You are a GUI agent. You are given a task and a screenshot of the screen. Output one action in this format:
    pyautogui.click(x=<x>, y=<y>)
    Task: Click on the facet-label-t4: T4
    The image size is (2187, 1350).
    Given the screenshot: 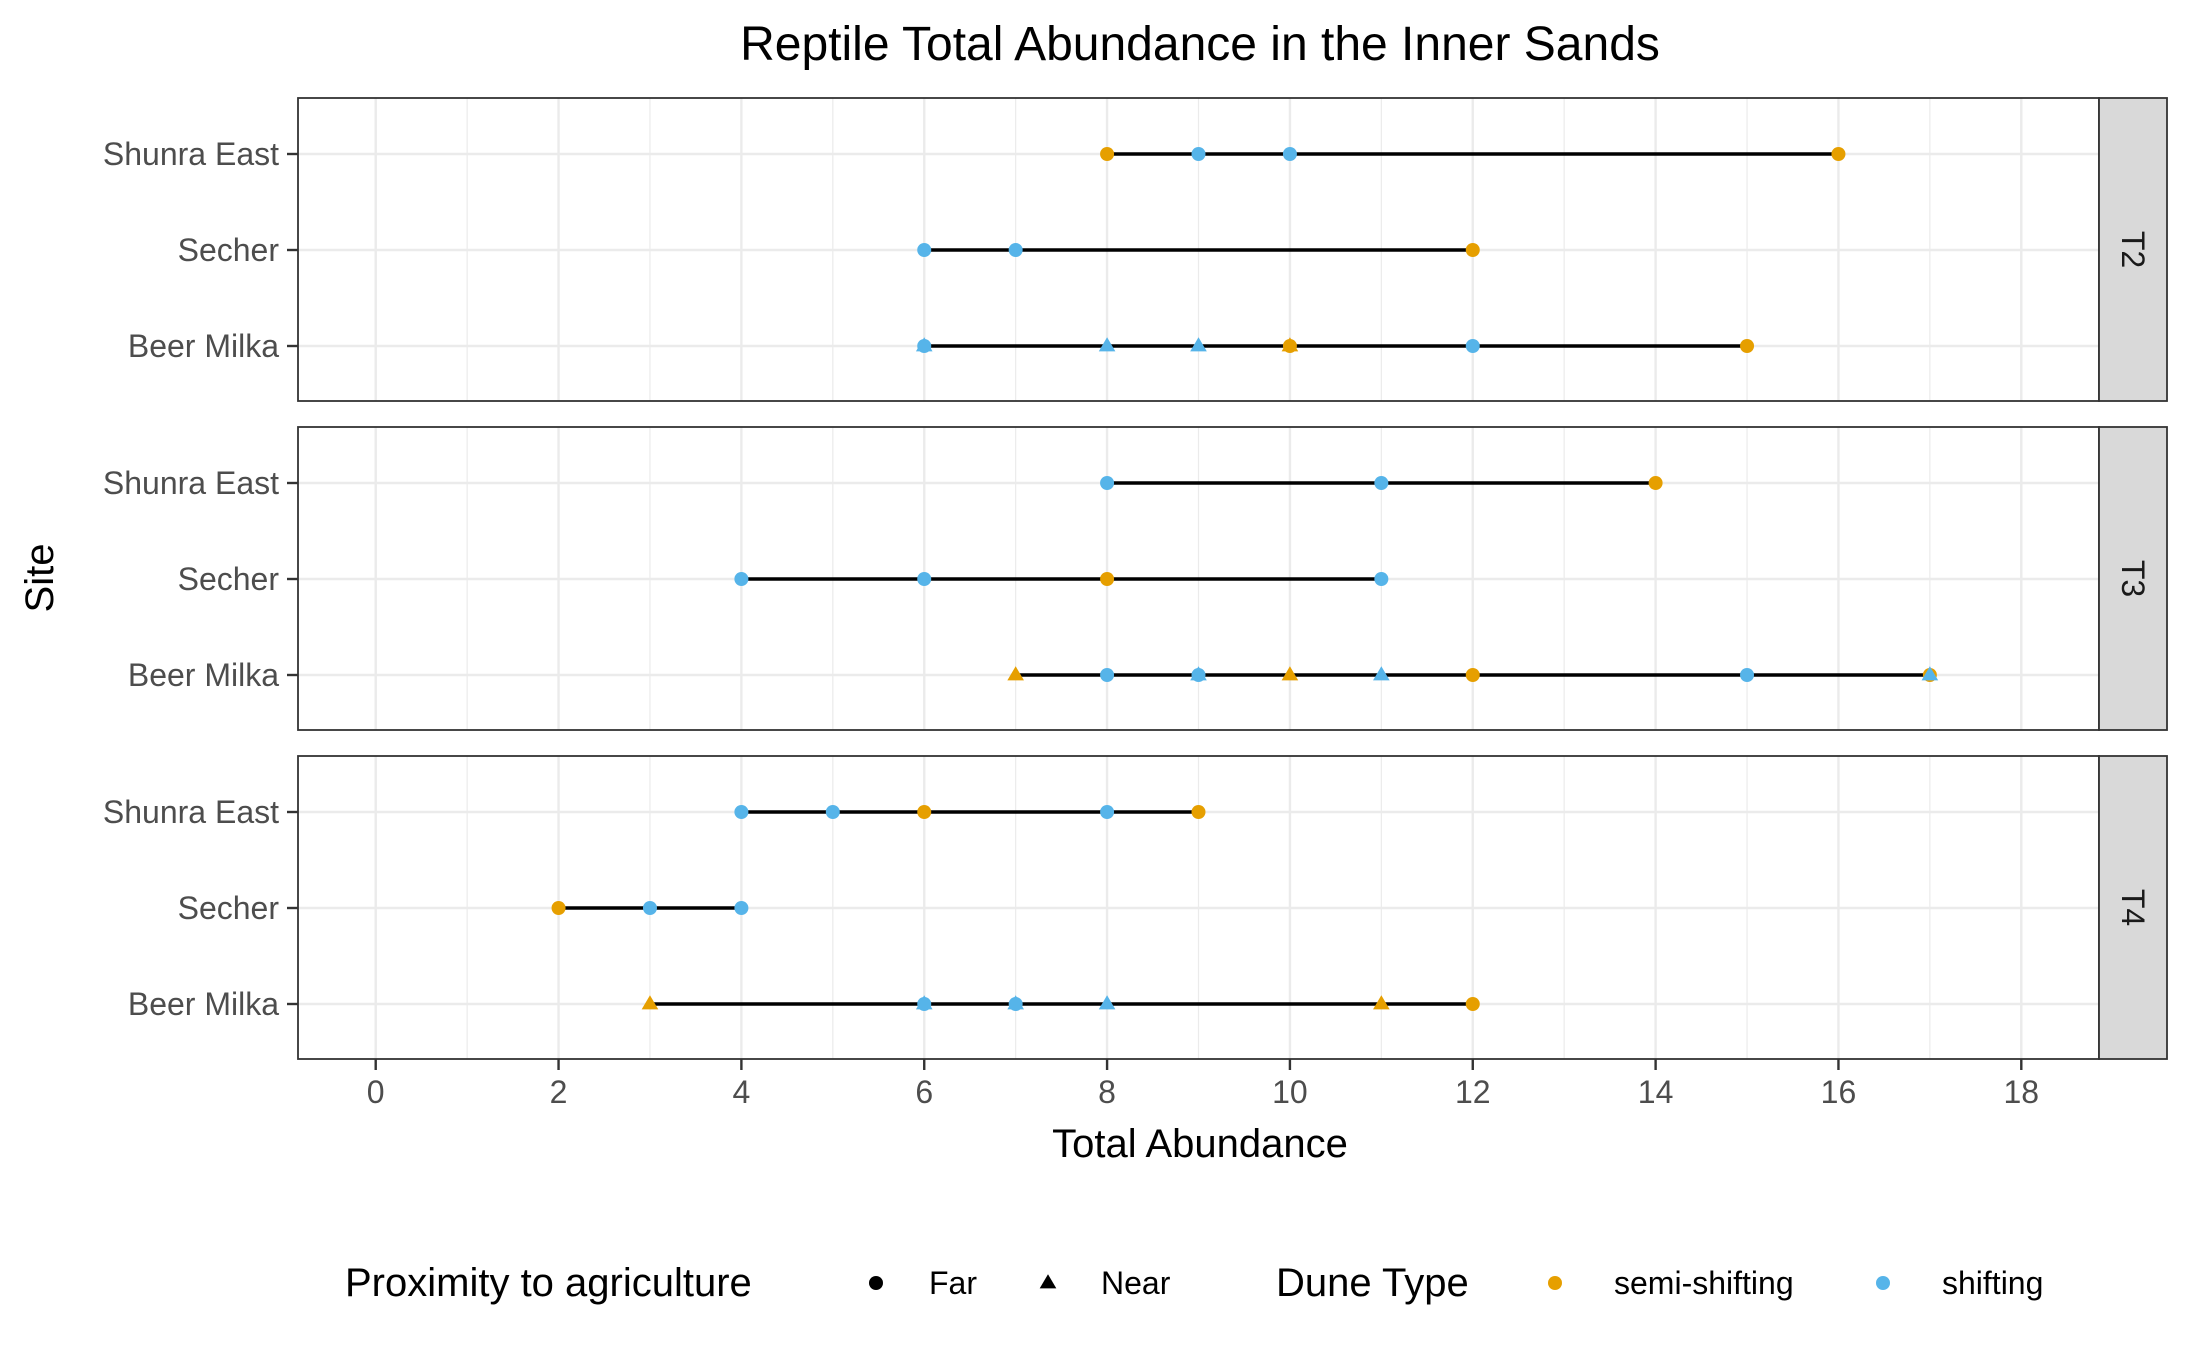 What is the action you would take?
    pyautogui.click(x=2133, y=907)
    